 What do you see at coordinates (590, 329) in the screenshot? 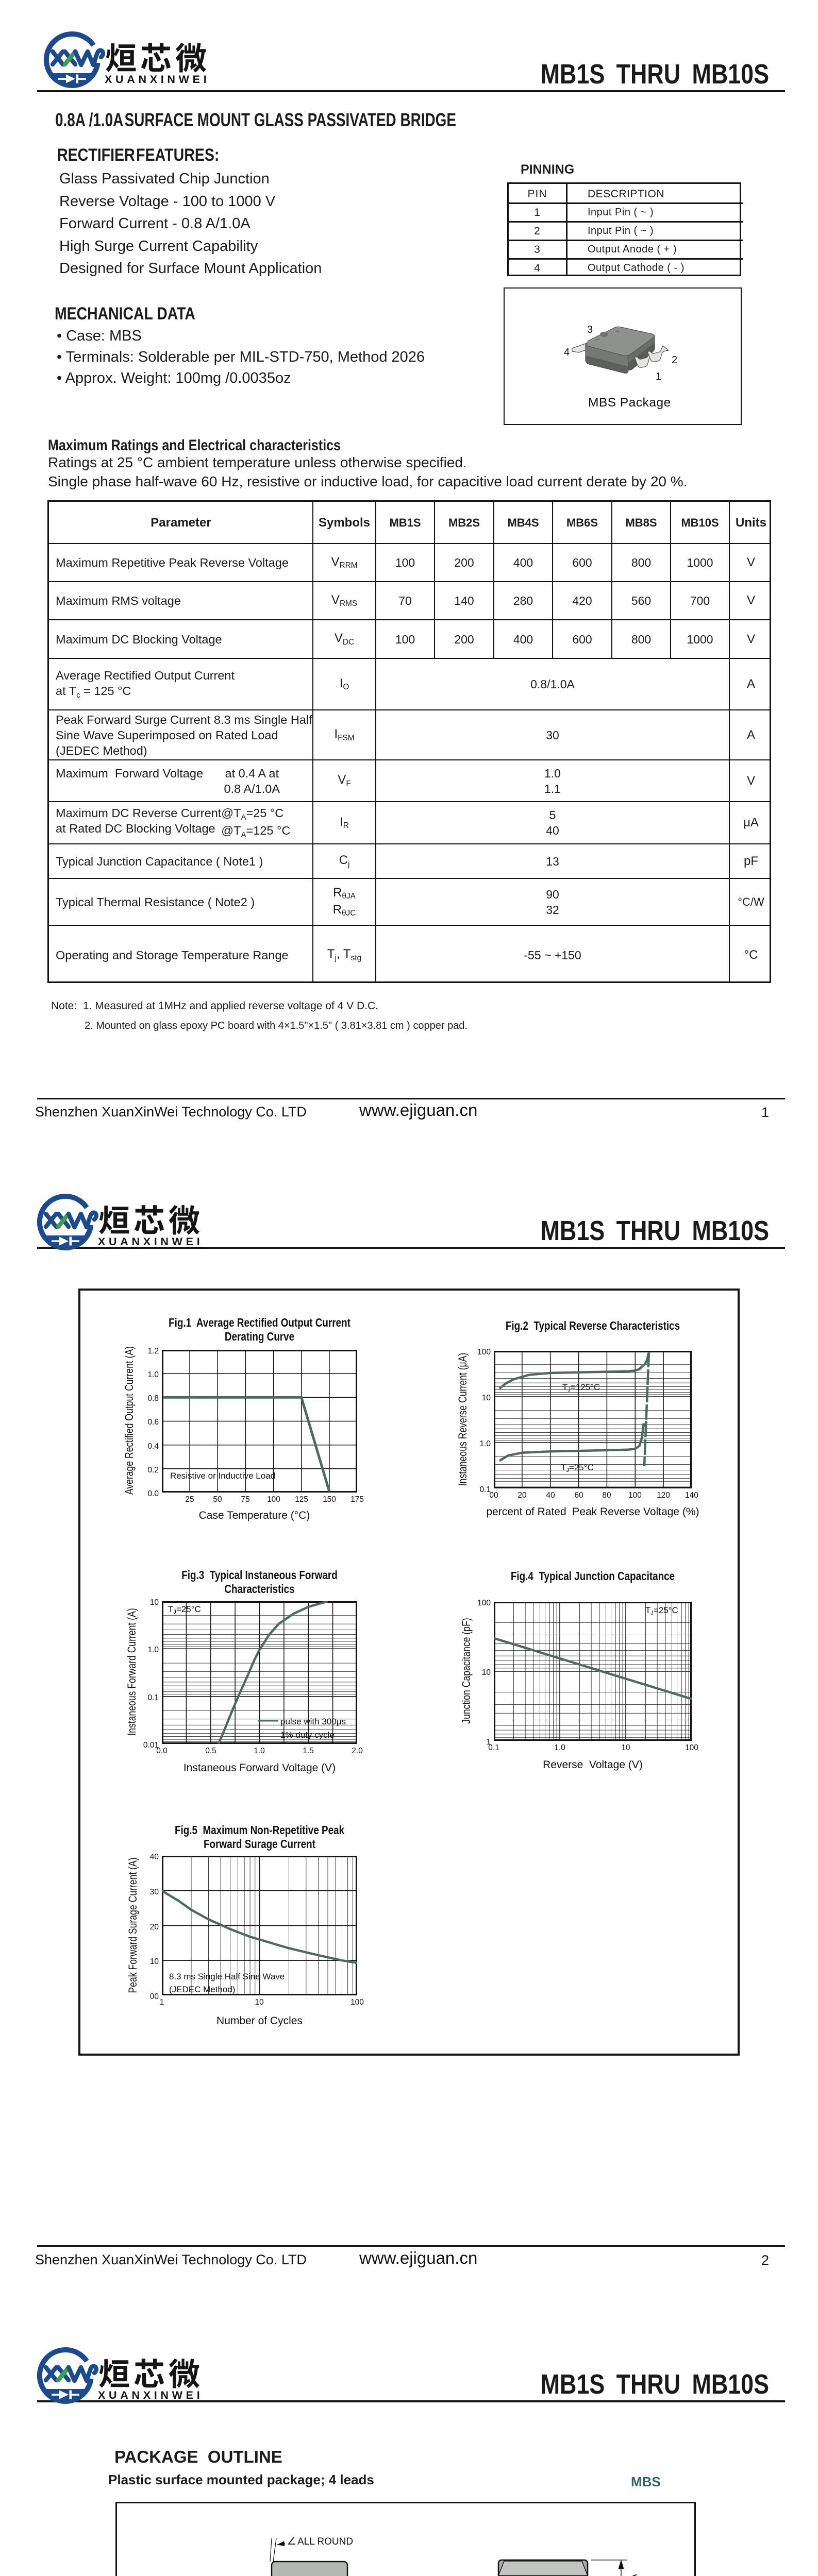
I see `svg-text: 3` at bounding box center [590, 329].